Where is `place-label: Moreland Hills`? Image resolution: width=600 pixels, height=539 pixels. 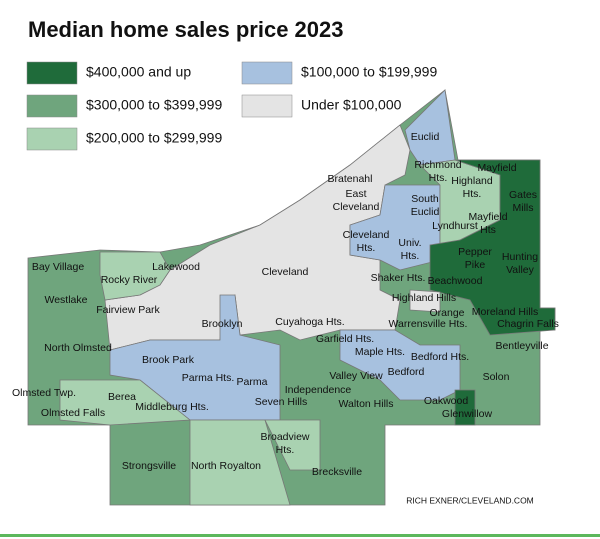 place-label: Moreland Hills is located at coordinates (505, 312).